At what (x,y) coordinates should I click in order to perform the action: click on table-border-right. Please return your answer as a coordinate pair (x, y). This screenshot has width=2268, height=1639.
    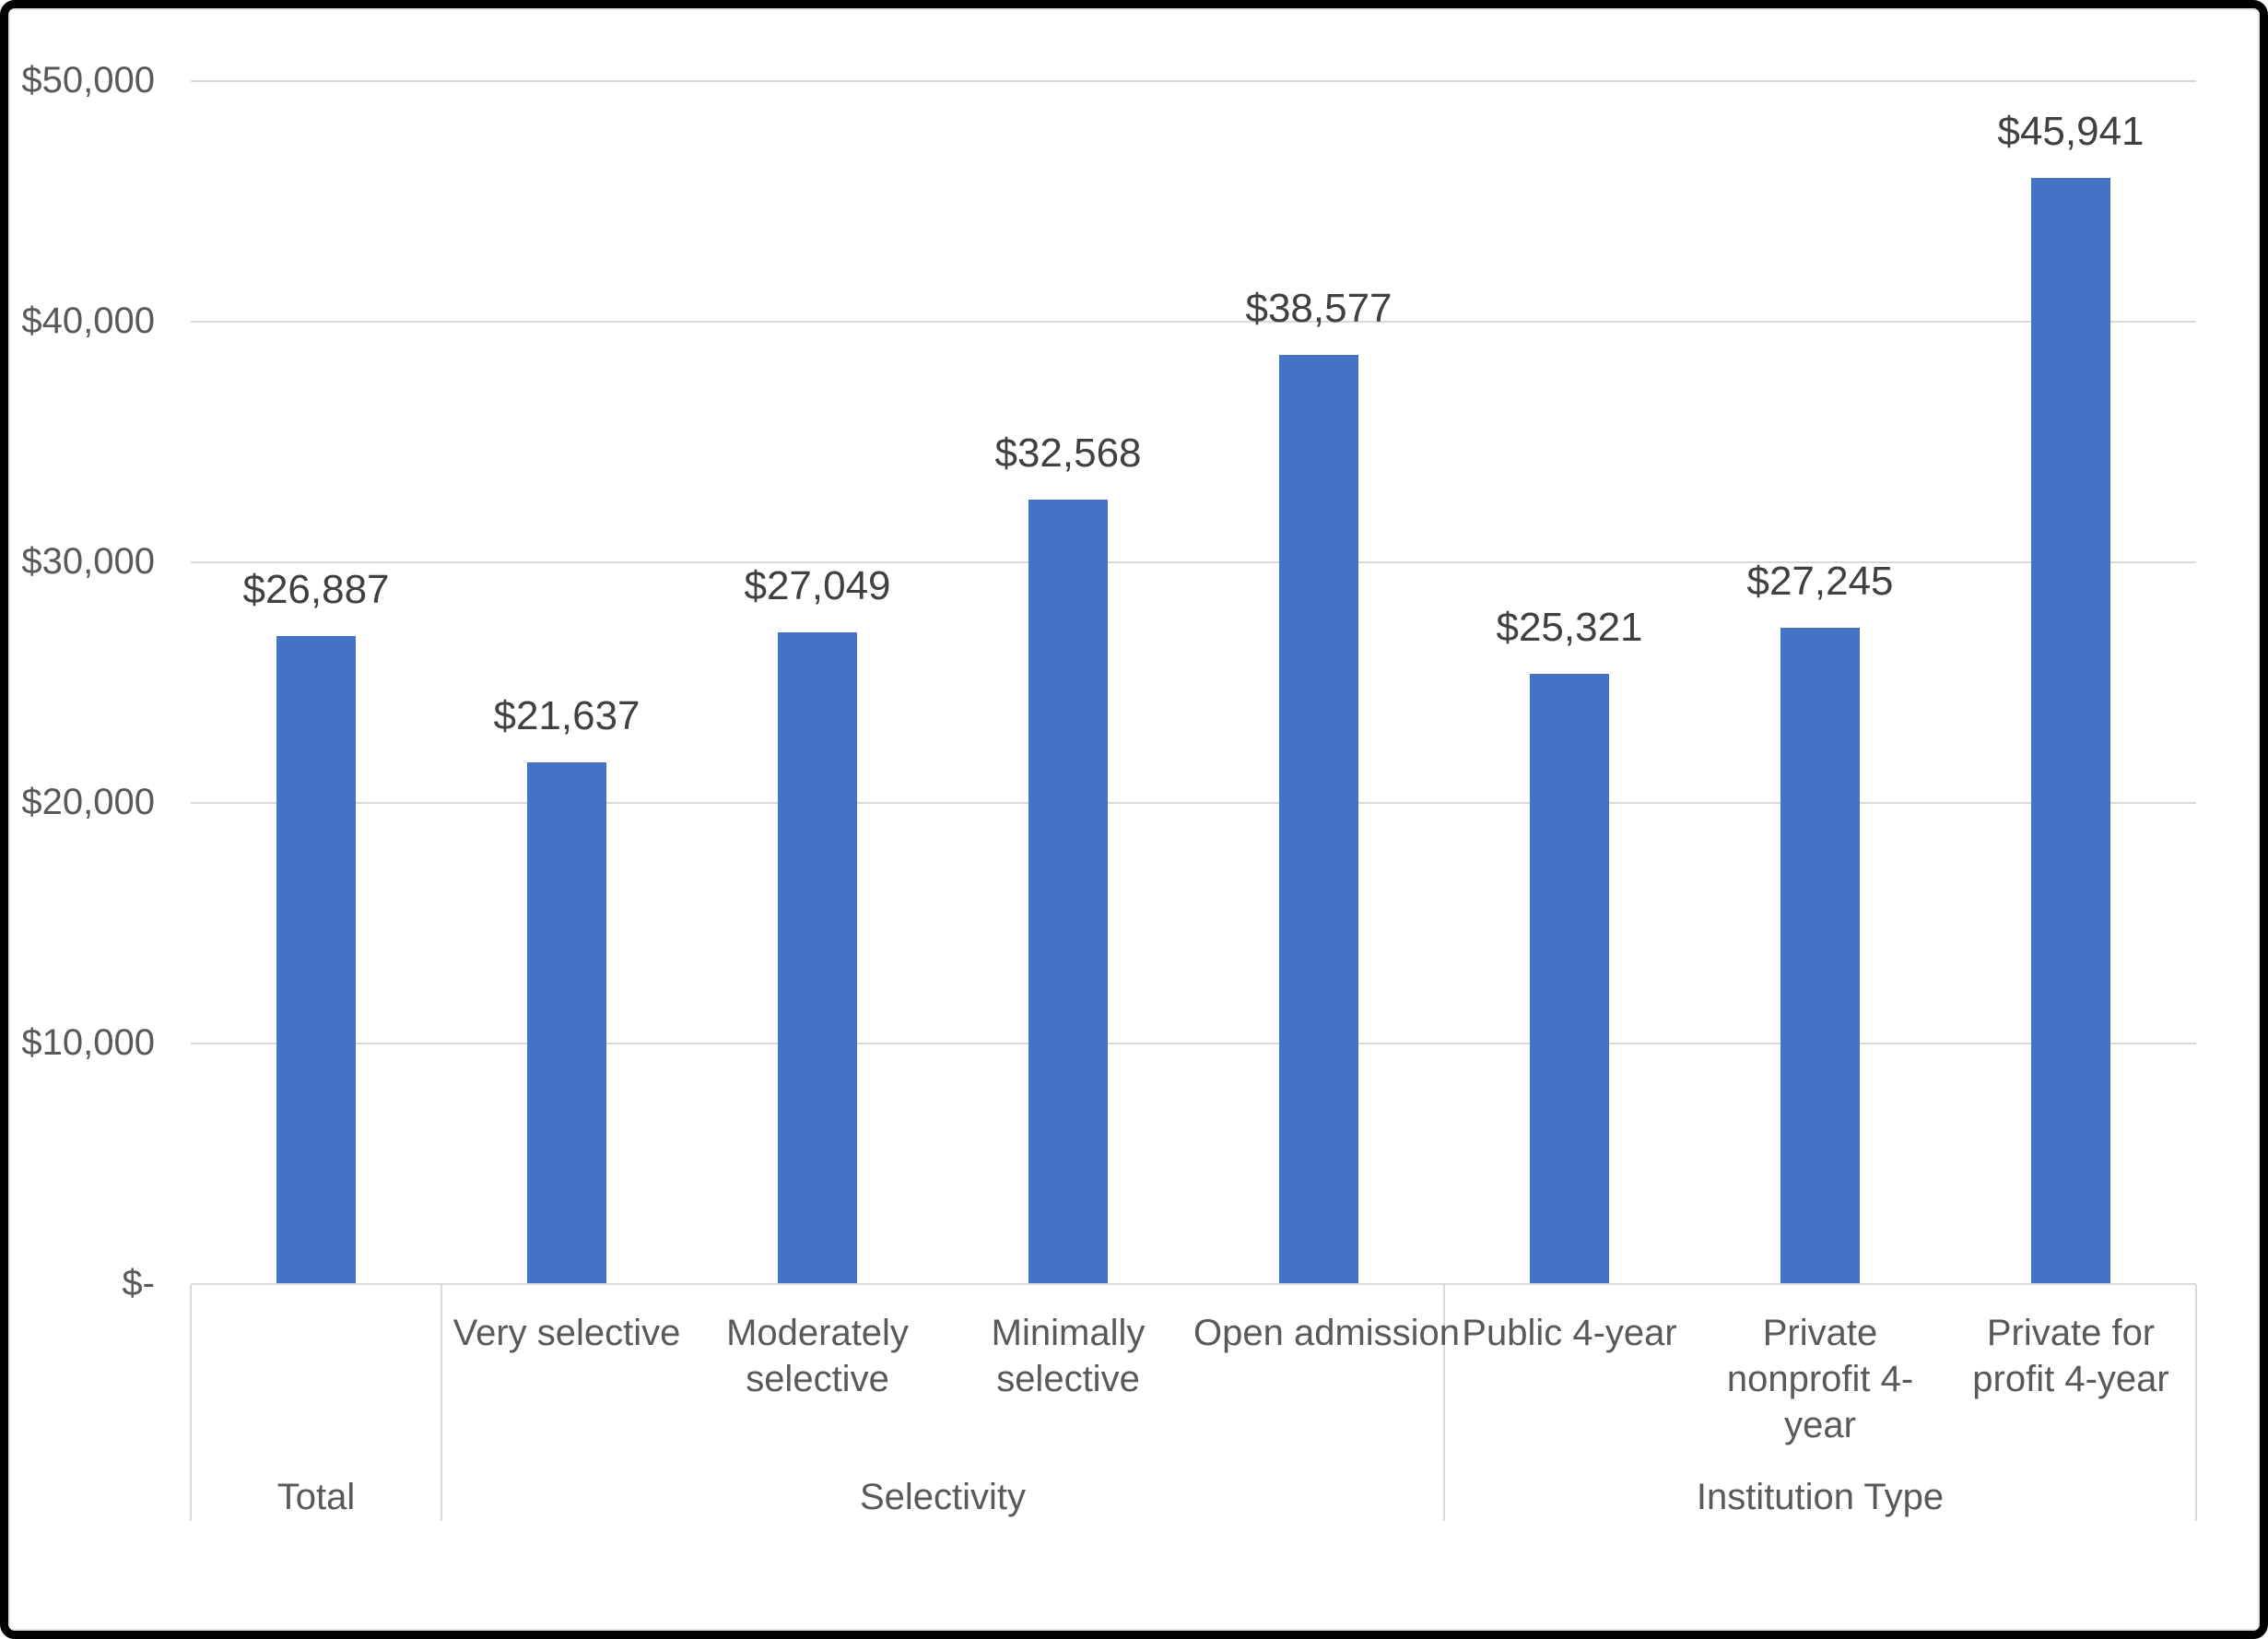
    Looking at the image, I should click on (2196, 1403).